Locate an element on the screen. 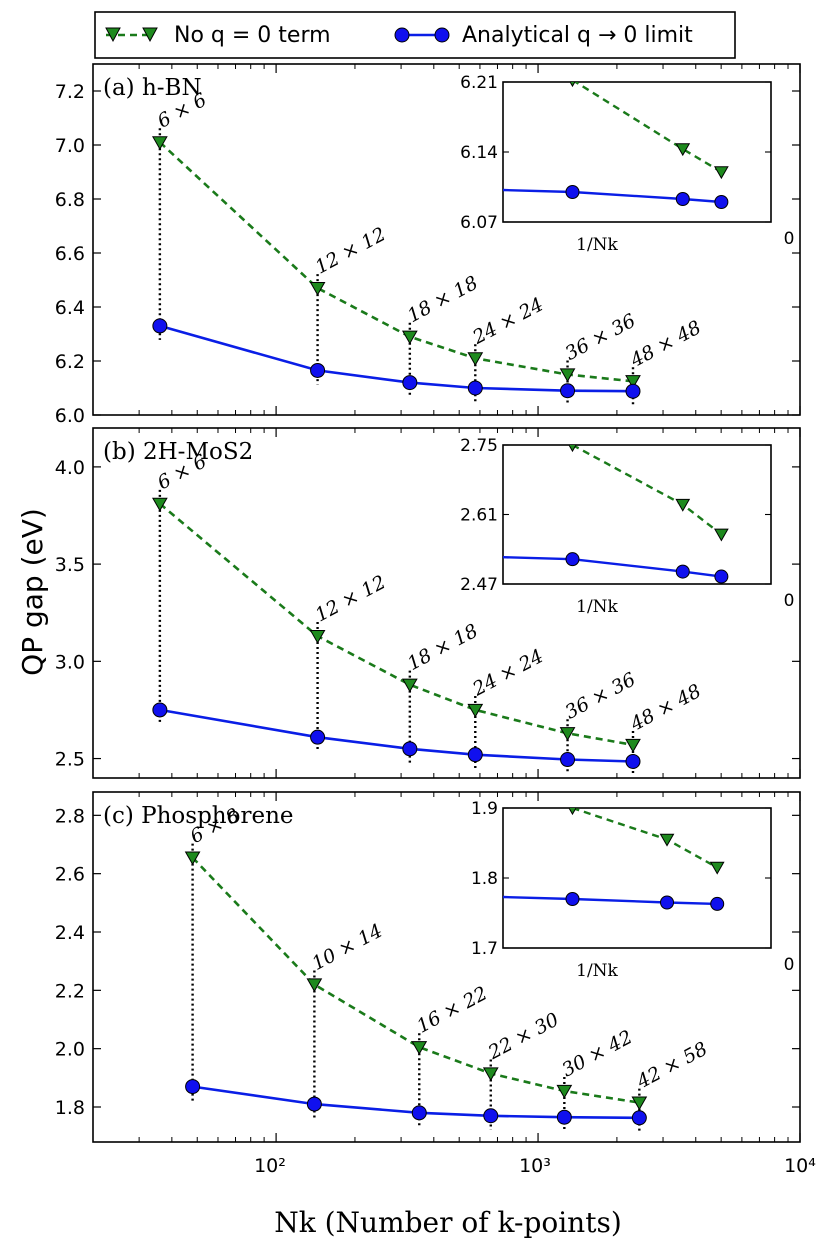  y-tick-label: 2.8 is located at coordinates (70, 816).